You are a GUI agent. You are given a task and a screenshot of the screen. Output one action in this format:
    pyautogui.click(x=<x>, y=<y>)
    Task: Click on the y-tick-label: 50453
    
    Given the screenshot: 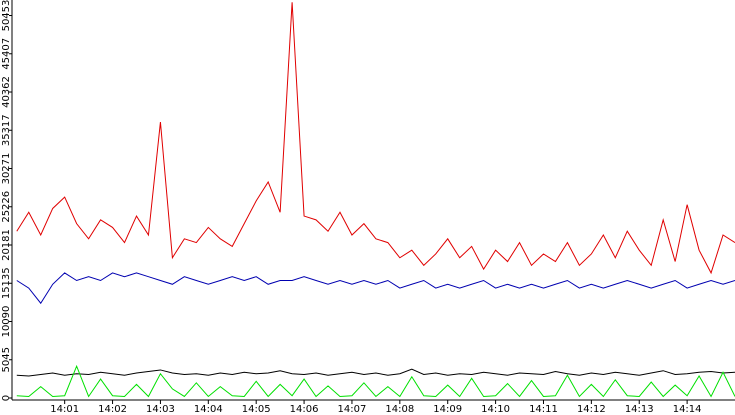 What is the action you would take?
    pyautogui.click(x=6, y=15)
    